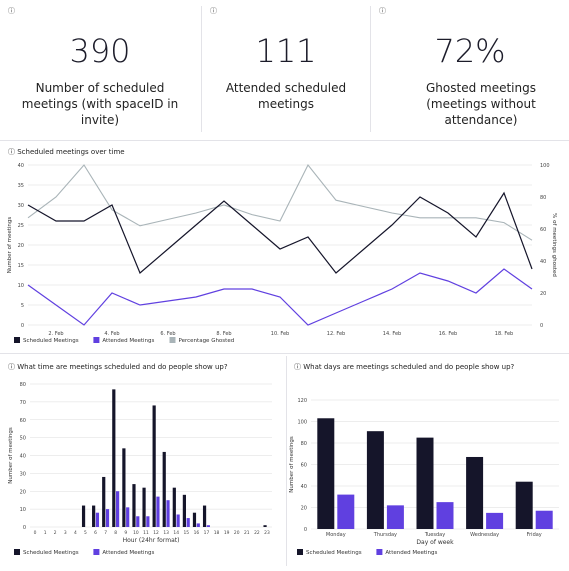 The height and width of the screenshot is (571, 569). I want to click on y2-tick-label: 20, so click(543, 294).